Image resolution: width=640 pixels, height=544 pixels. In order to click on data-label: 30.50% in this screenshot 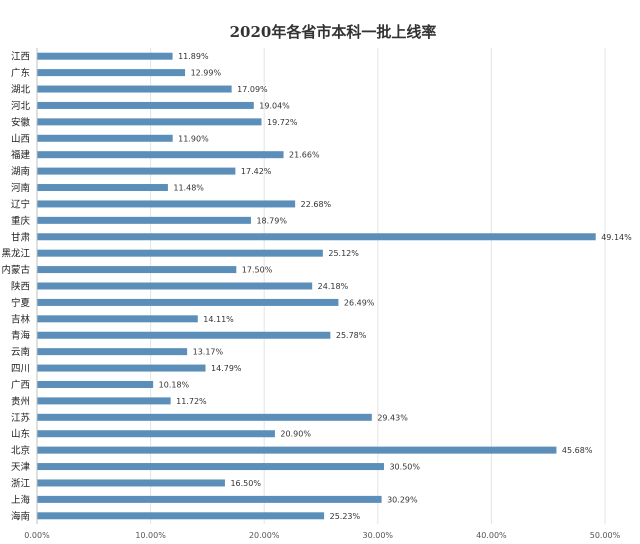, I will do `click(404, 467)`.